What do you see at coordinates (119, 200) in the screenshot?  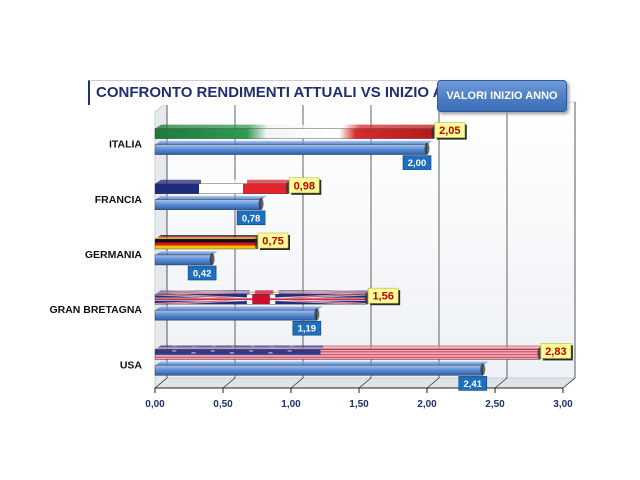 I see `category-label: FRANCIA` at bounding box center [119, 200].